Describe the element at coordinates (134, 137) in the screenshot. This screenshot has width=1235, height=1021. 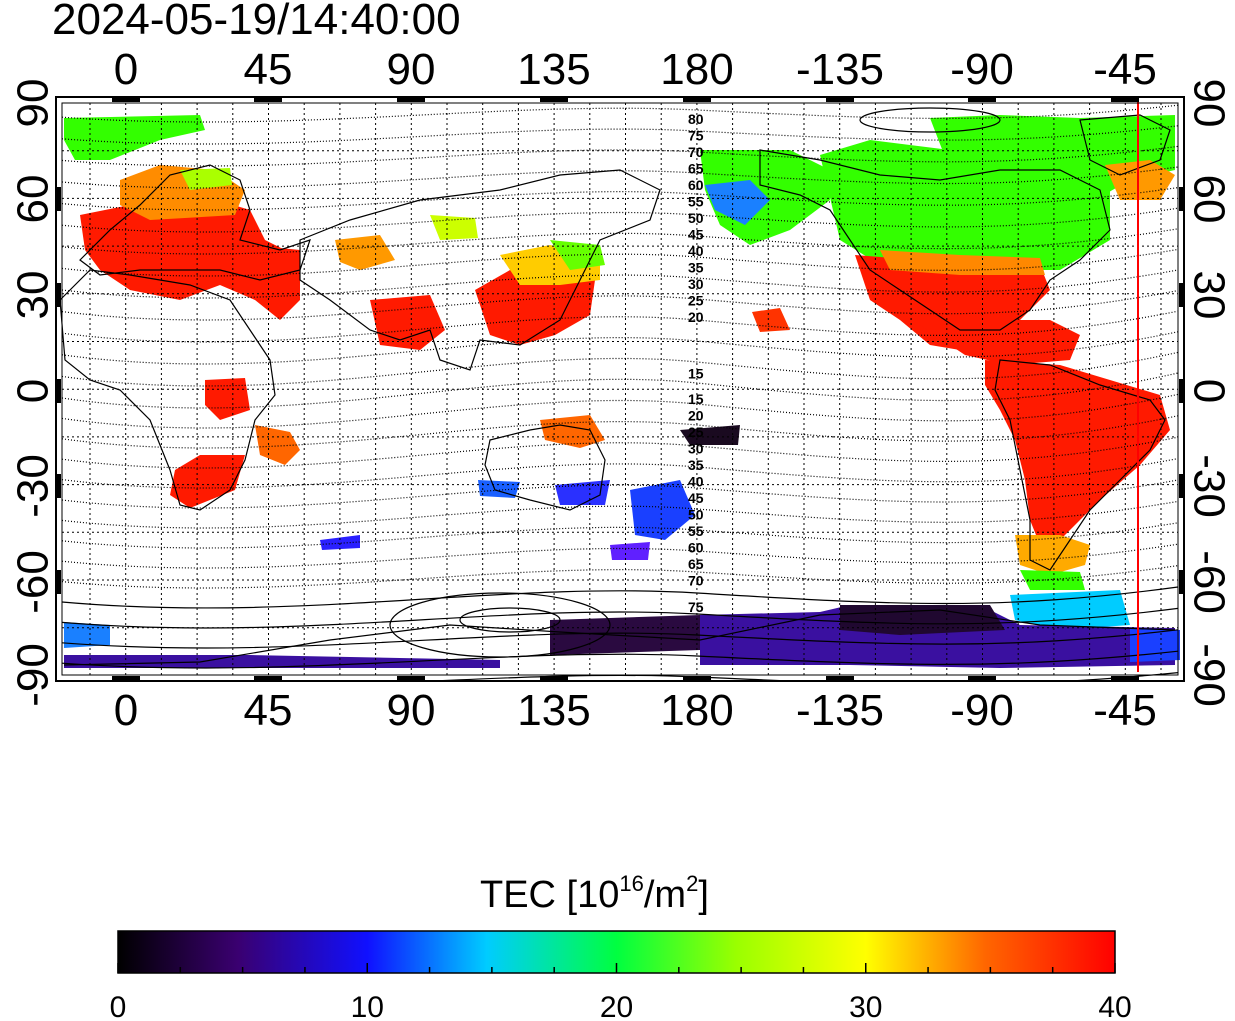
I see `tec-region-arctic-europe` at that location.